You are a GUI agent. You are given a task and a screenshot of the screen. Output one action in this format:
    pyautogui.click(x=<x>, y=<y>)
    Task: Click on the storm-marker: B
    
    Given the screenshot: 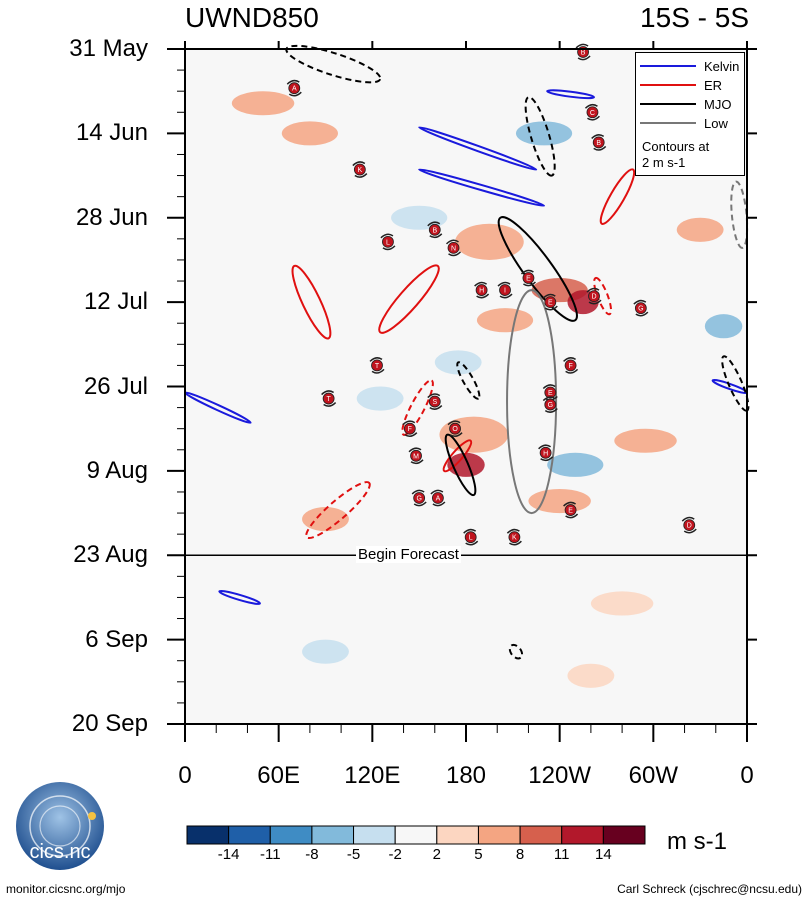 What is the action you would take?
    pyautogui.click(x=599, y=142)
    